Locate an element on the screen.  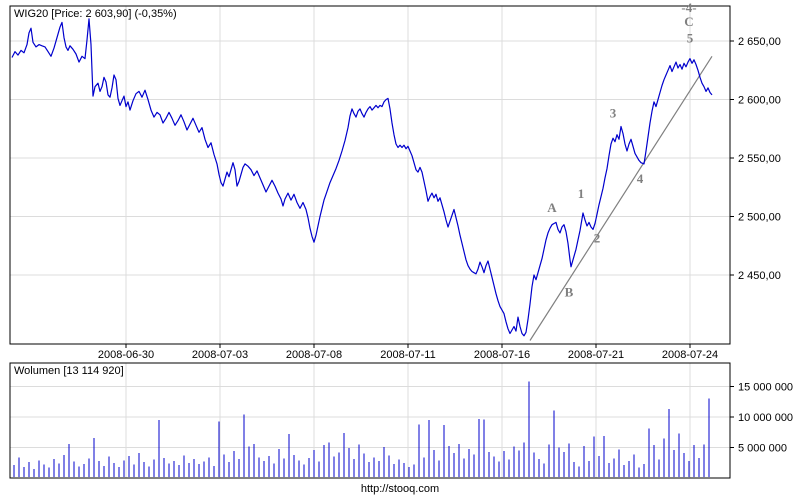
date-axis-label: 2008-06-30 is located at coordinates (126, 355).